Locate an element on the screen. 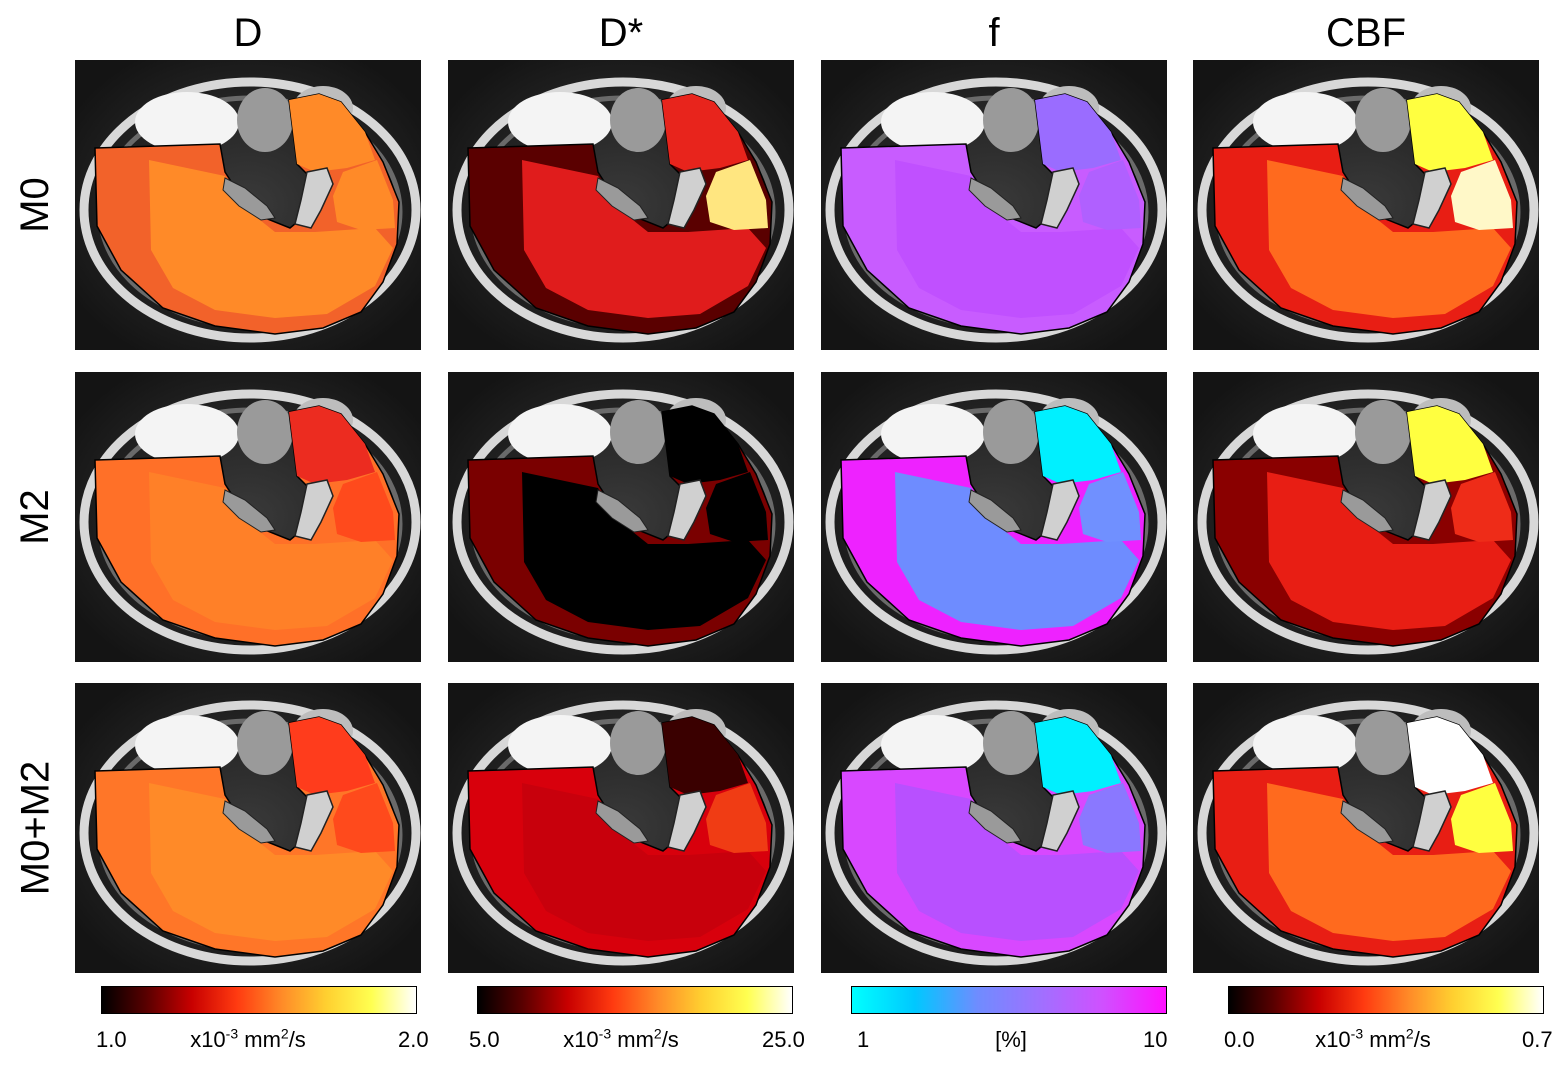 The image size is (1565, 1066). colorbar-f is located at coordinates (1009, 1000).